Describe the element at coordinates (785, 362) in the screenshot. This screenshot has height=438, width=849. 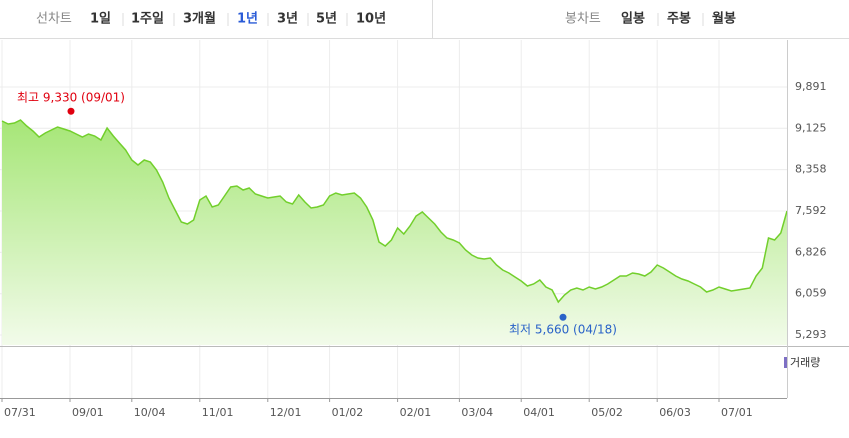
I see `volume-legend-key` at that location.